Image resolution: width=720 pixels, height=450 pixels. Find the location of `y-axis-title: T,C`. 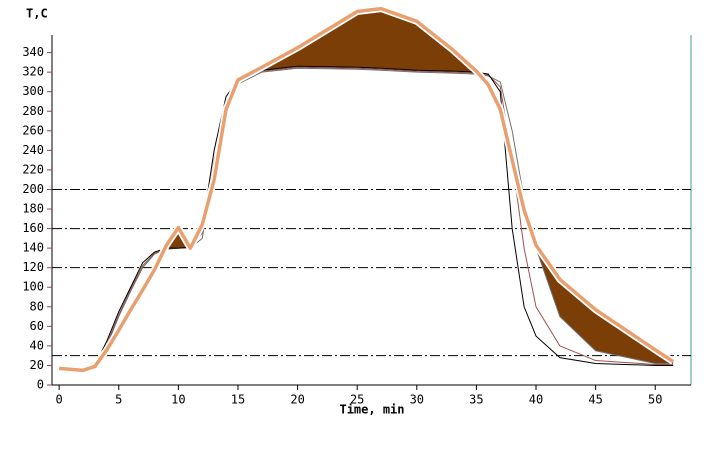

y-axis-title: T,C is located at coordinates (37, 14).